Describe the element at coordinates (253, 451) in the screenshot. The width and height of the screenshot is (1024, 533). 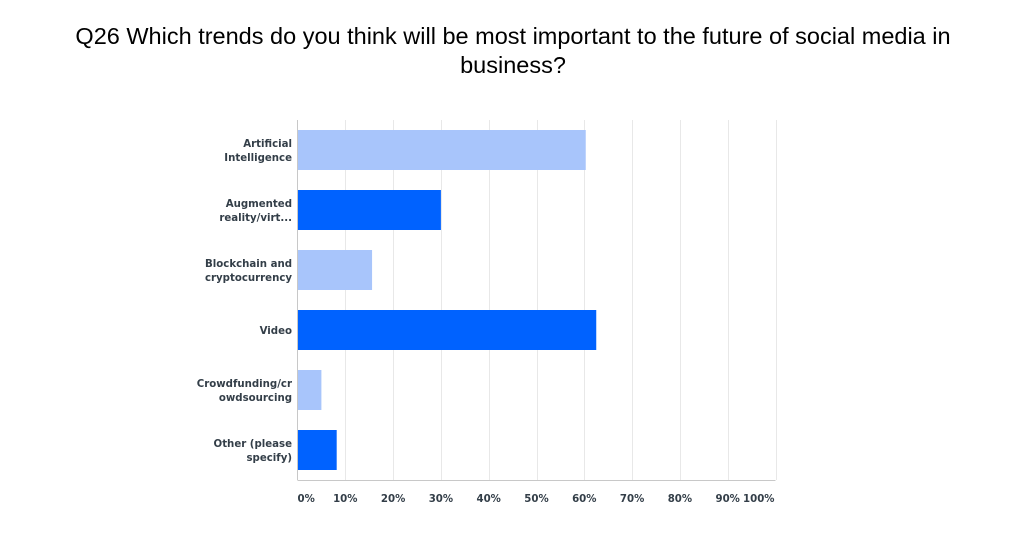
I see `category-label: Other (please specify)` at that location.